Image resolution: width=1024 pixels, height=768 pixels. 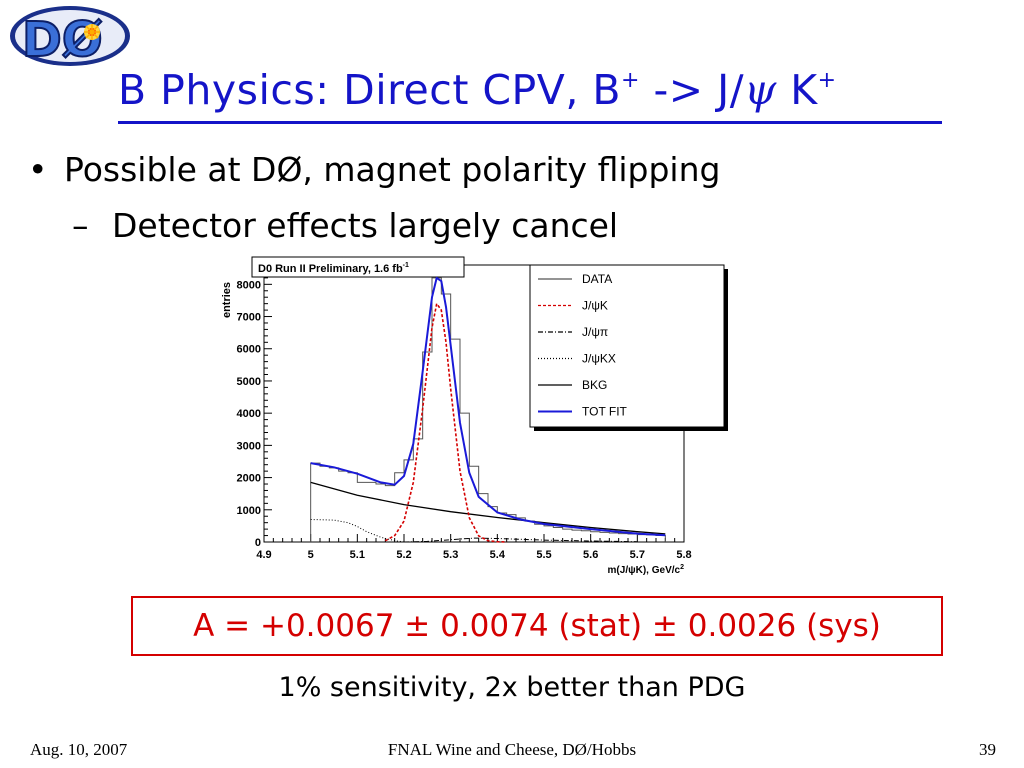 I want to click on x-tick-label: 5.1, so click(x=357, y=555).